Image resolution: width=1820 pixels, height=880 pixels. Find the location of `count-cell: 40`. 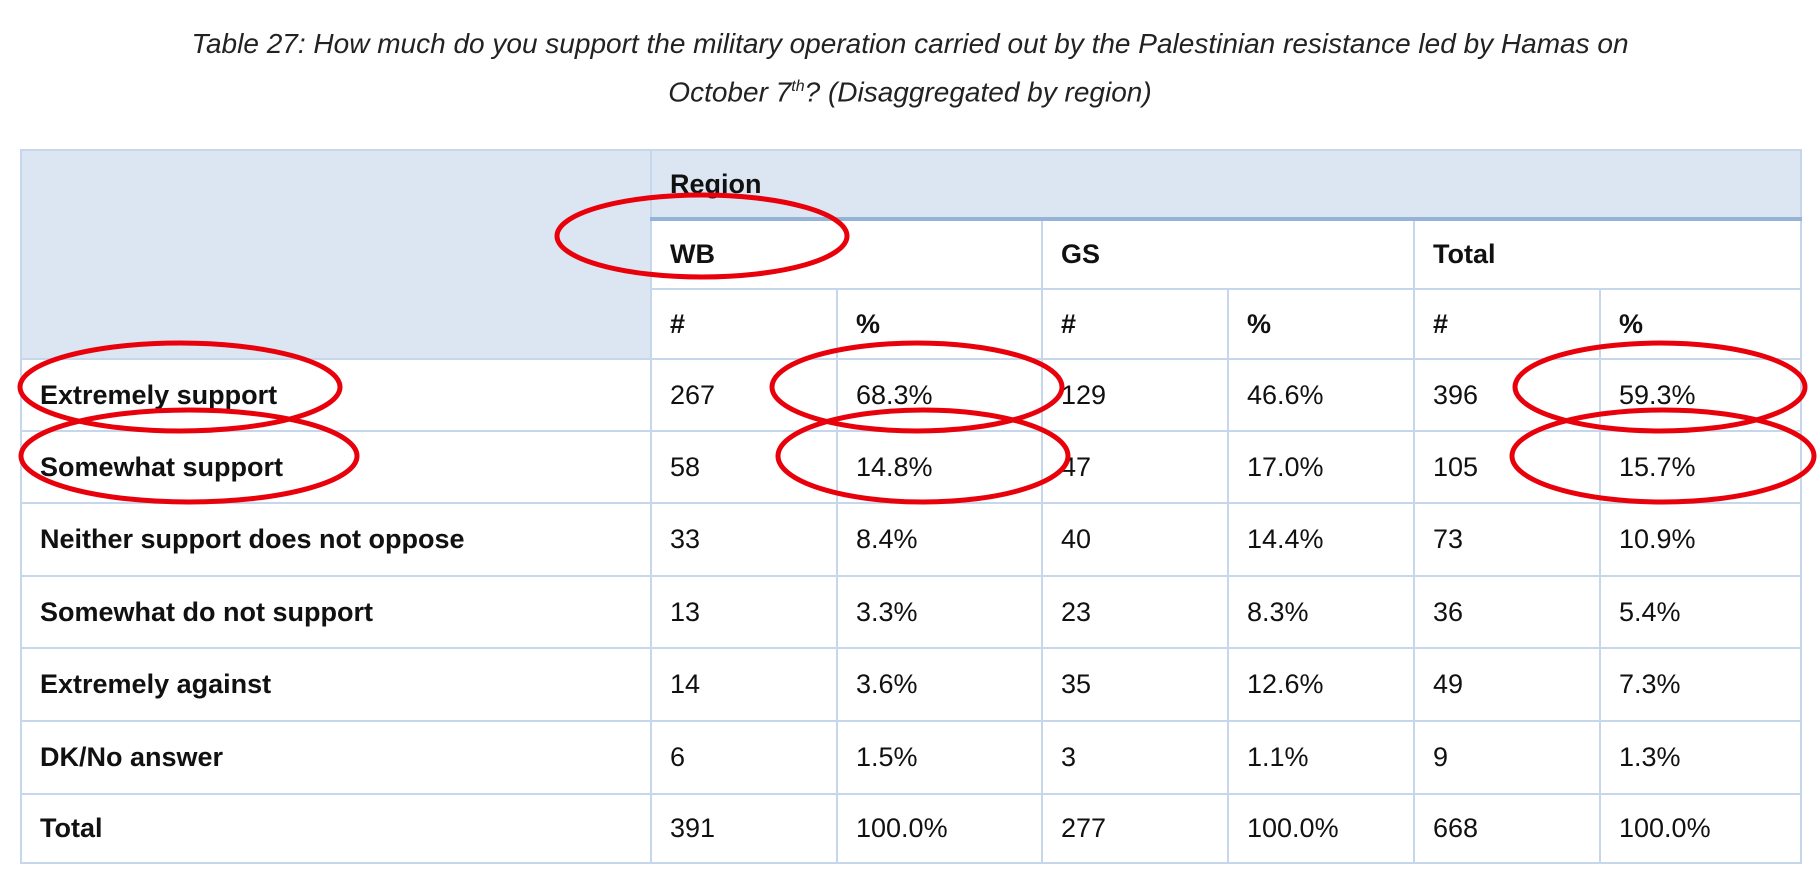

count-cell: 40 is located at coordinates (1135, 539).